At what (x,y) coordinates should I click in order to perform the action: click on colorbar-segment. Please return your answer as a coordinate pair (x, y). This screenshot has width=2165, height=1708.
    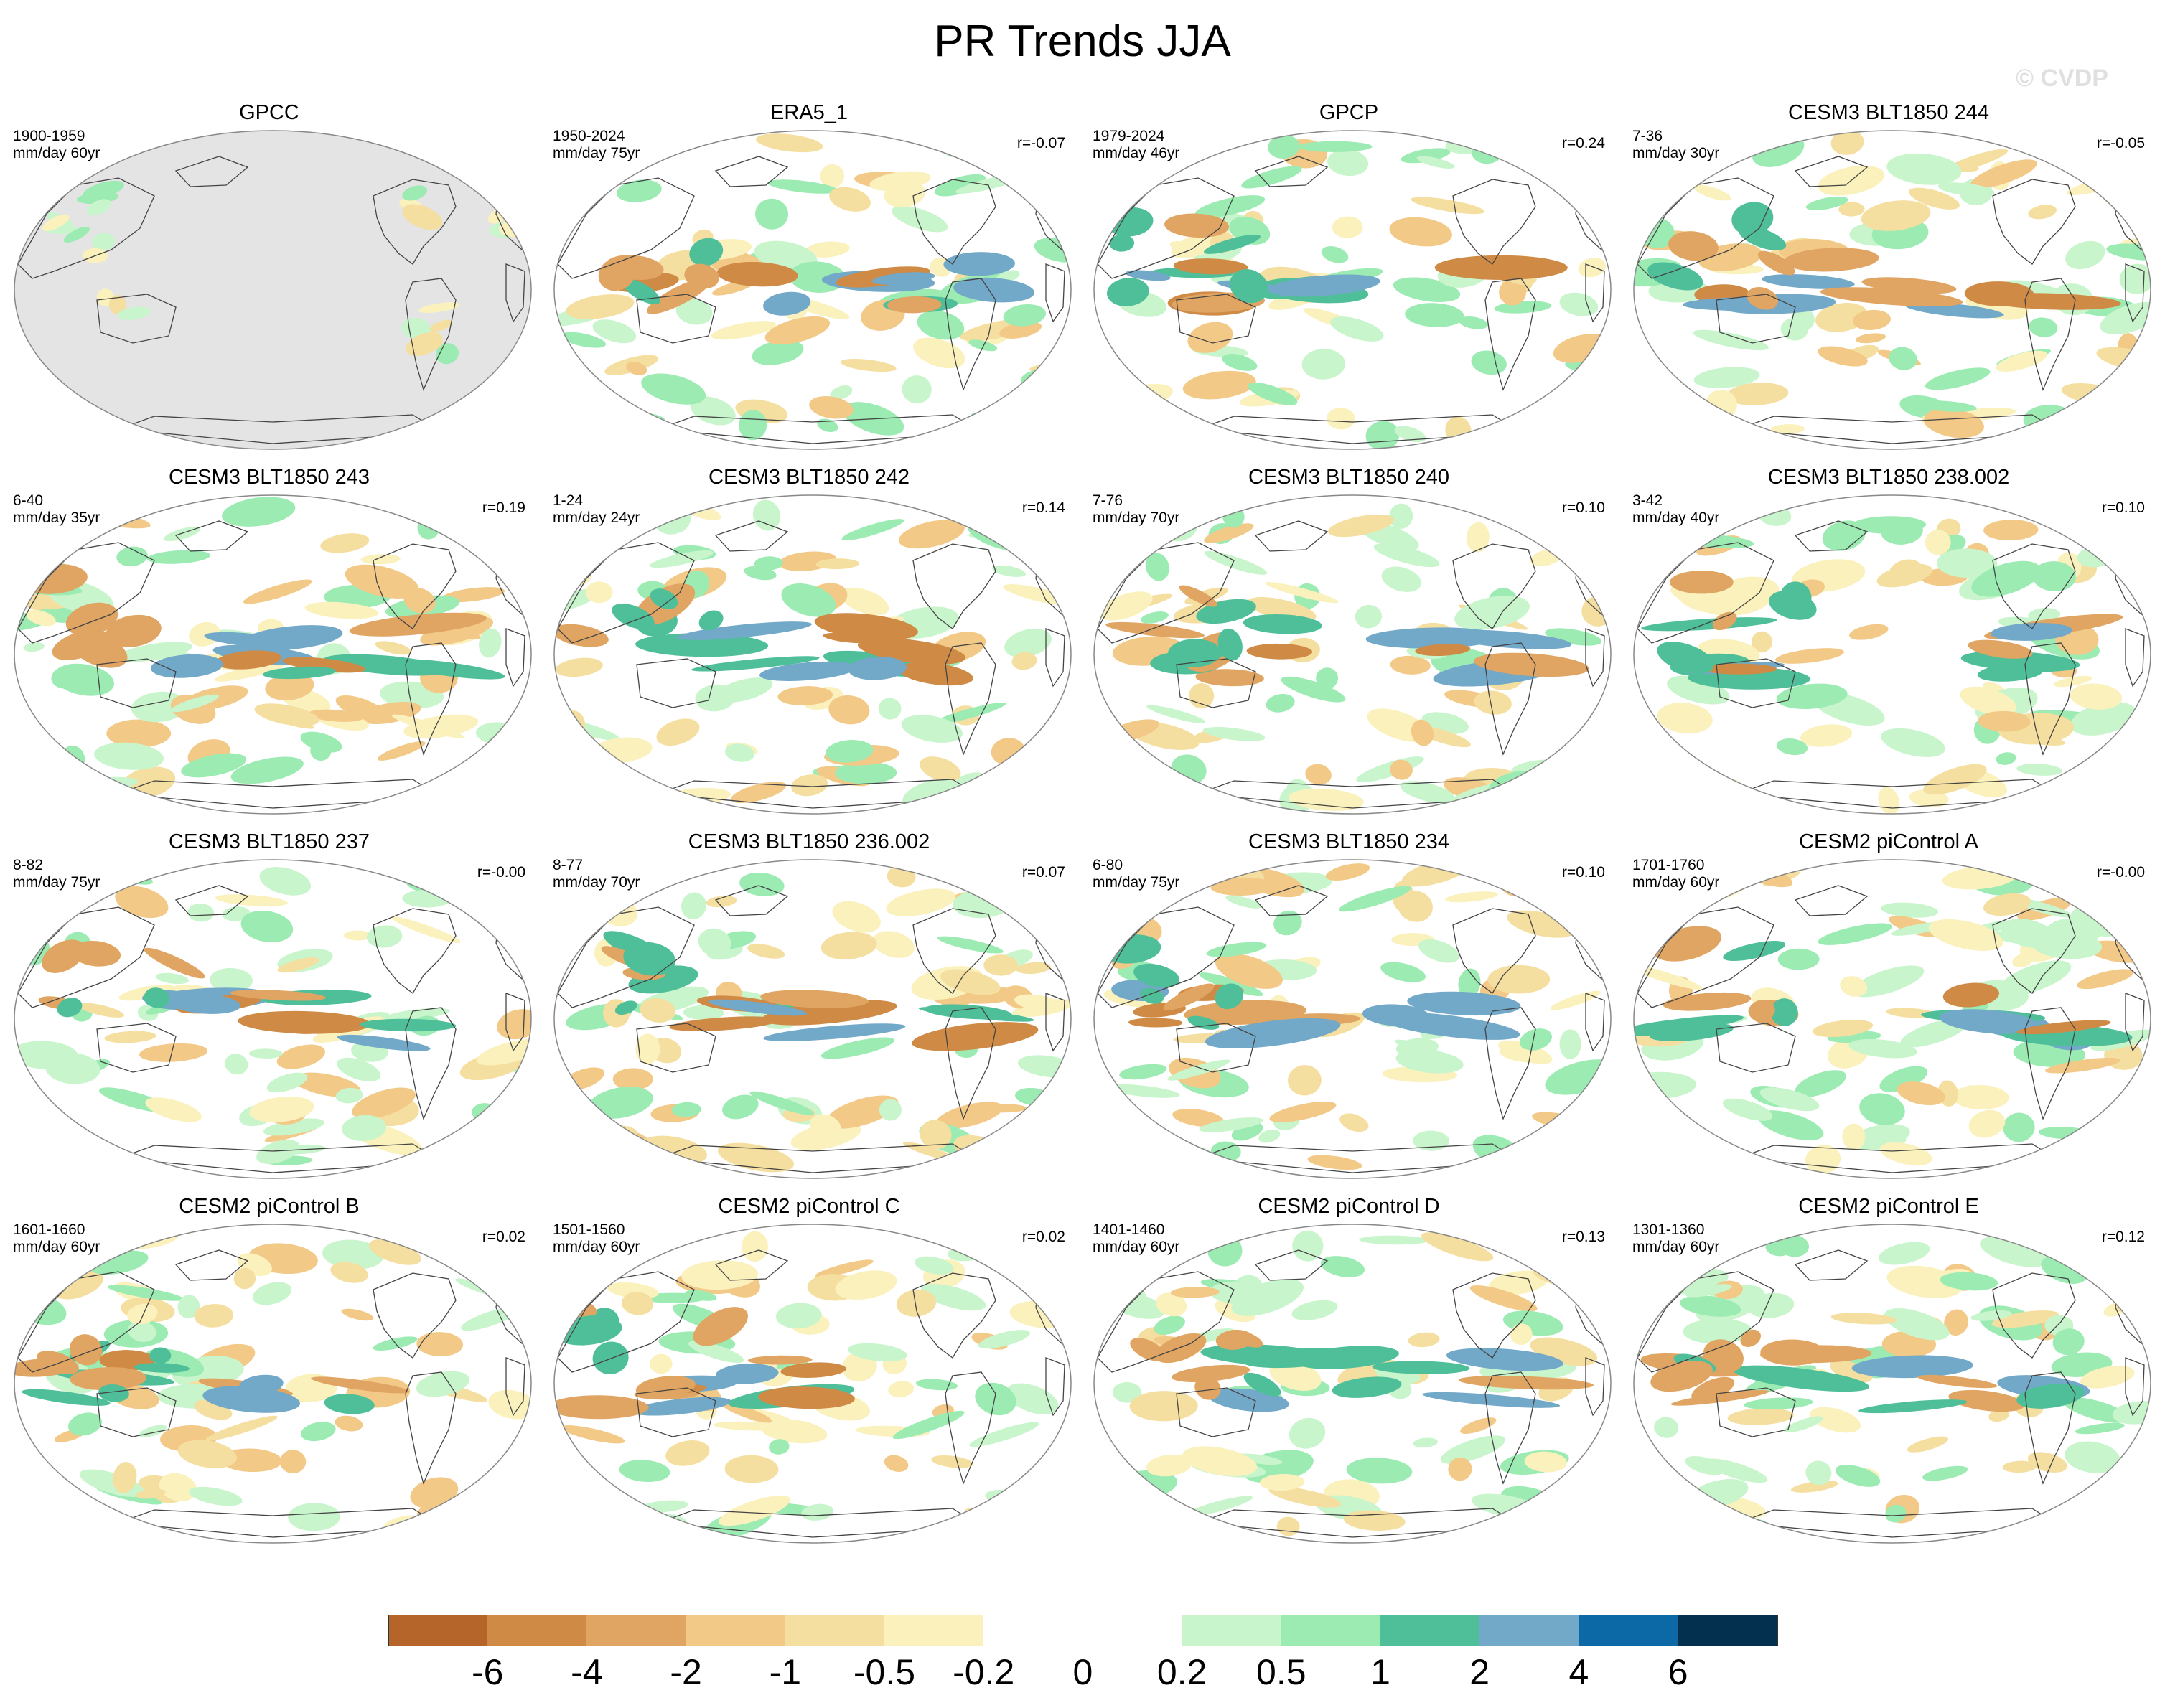
    Looking at the image, I should click on (1728, 1630).